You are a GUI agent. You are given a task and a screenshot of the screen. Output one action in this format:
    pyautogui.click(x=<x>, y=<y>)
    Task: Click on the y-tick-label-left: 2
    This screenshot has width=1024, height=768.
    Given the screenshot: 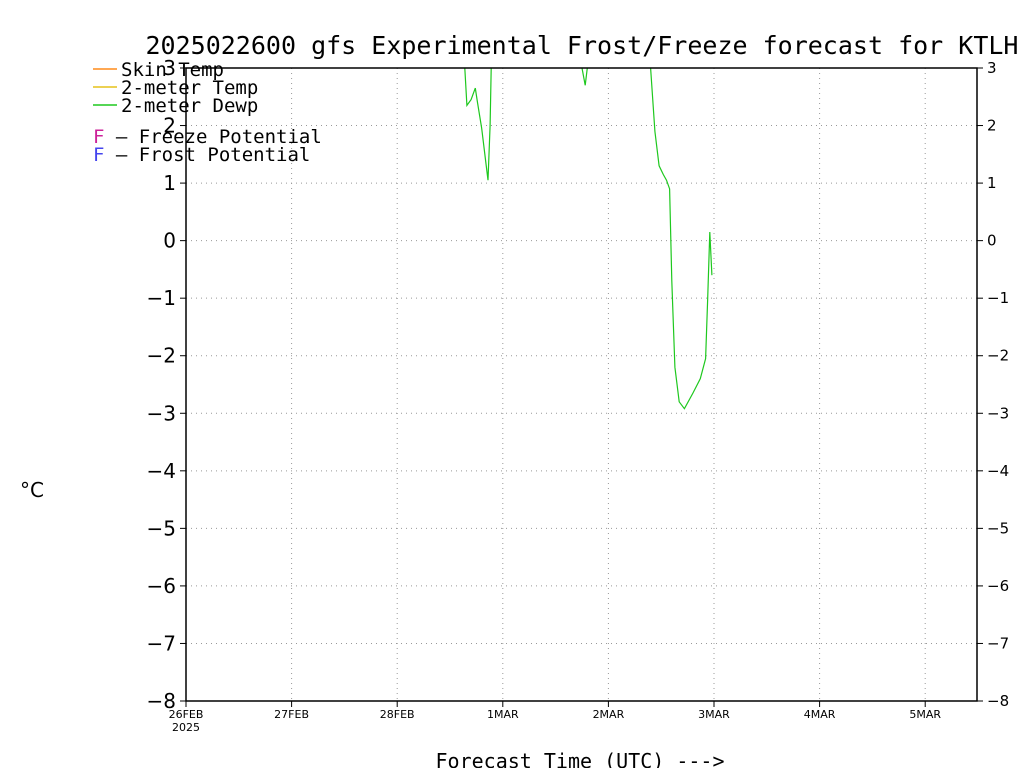 What is the action you would take?
    pyautogui.click(x=169, y=126)
    